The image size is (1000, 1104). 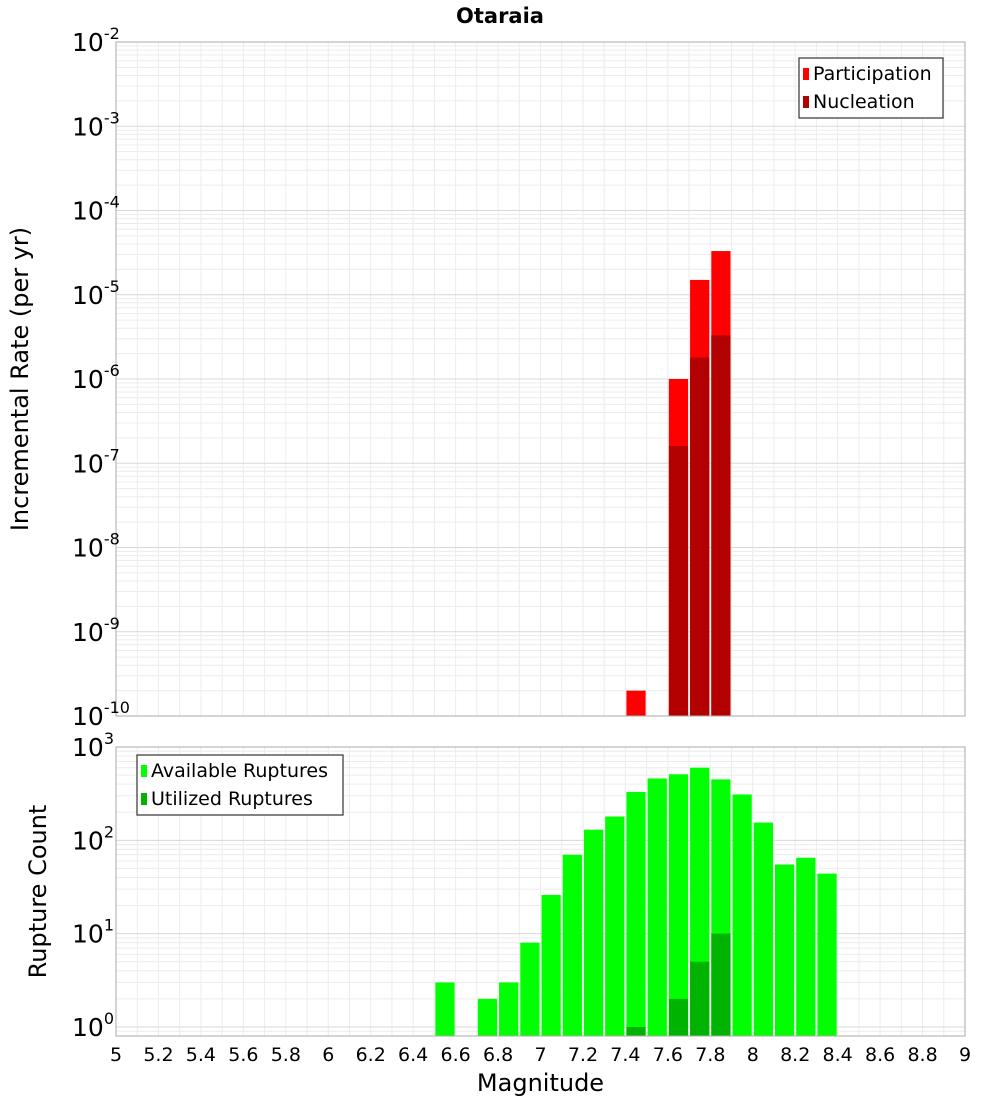 I want to click on legend: Participation Nucleation, so click(x=871, y=88).